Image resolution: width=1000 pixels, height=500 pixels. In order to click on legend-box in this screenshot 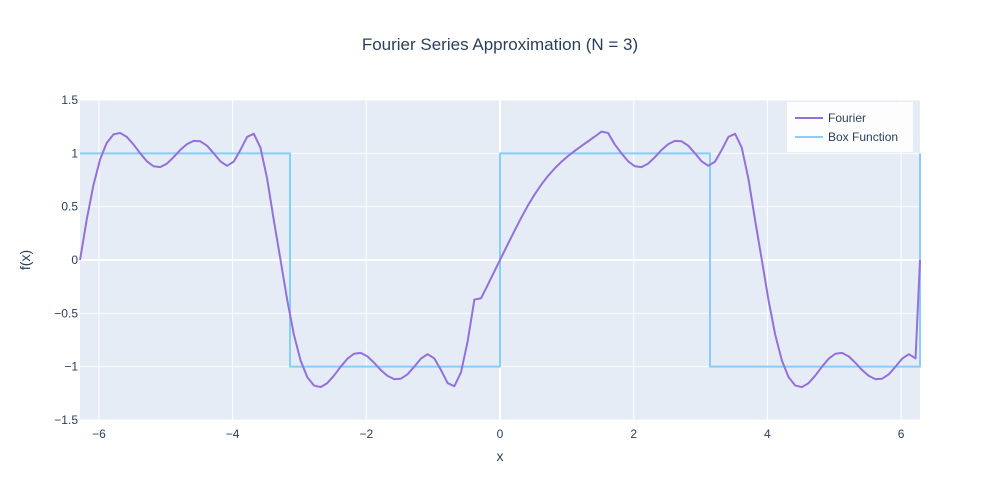, I will do `click(850, 127)`.